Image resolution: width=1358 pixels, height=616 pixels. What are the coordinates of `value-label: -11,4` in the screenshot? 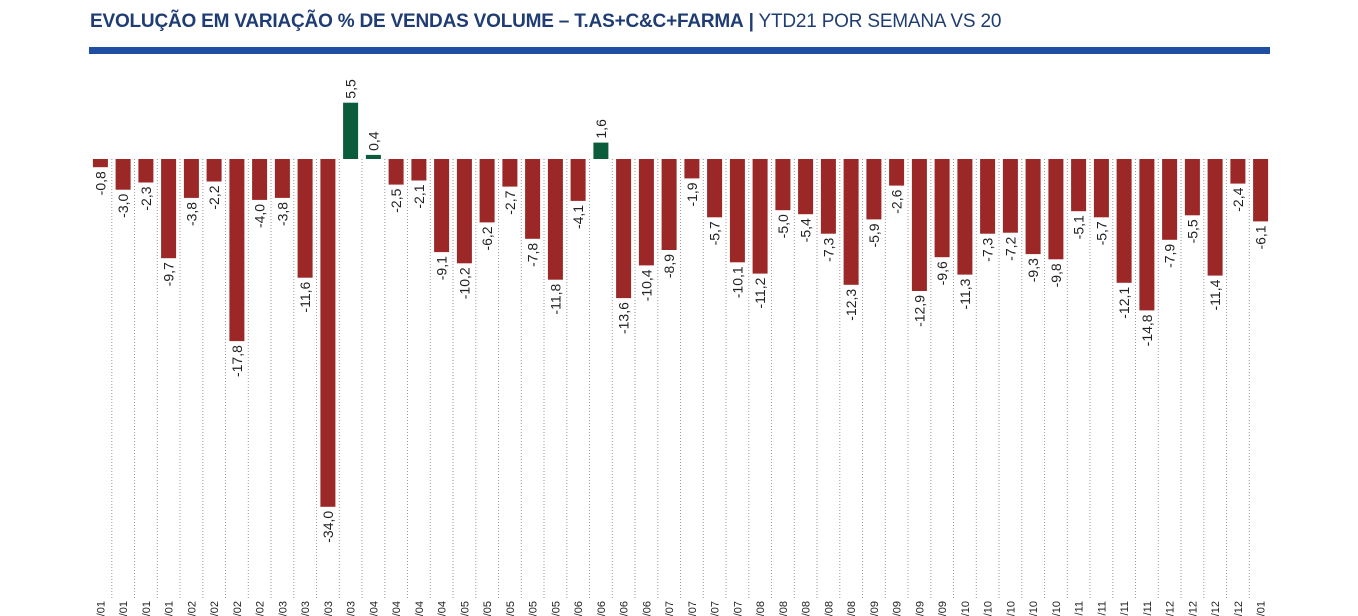 It's located at (1215, 294).